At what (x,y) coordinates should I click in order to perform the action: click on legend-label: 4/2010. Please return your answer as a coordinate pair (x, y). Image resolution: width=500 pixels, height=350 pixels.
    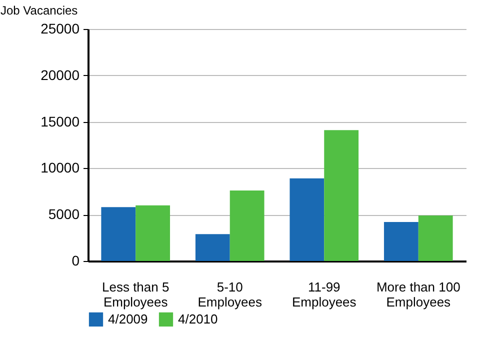
    Looking at the image, I should click on (198, 318).